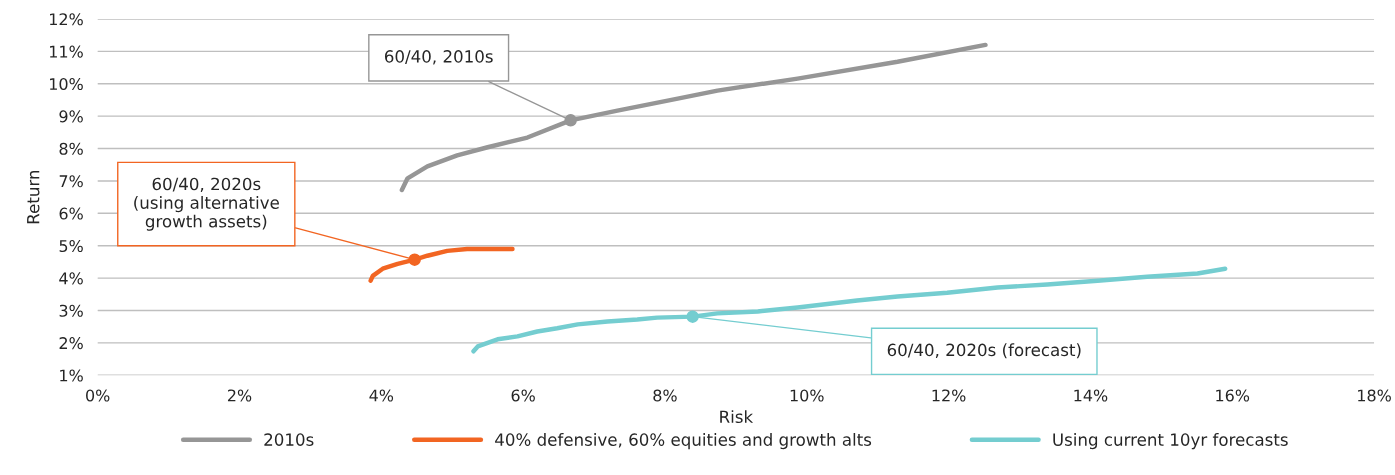 Image resolution: width=1395 pixels, height=475 pixels. What do you see at coordinates (33, 197) in the screenshot?
I see `y-axis-title: Return` at bounding box center [33, 197].